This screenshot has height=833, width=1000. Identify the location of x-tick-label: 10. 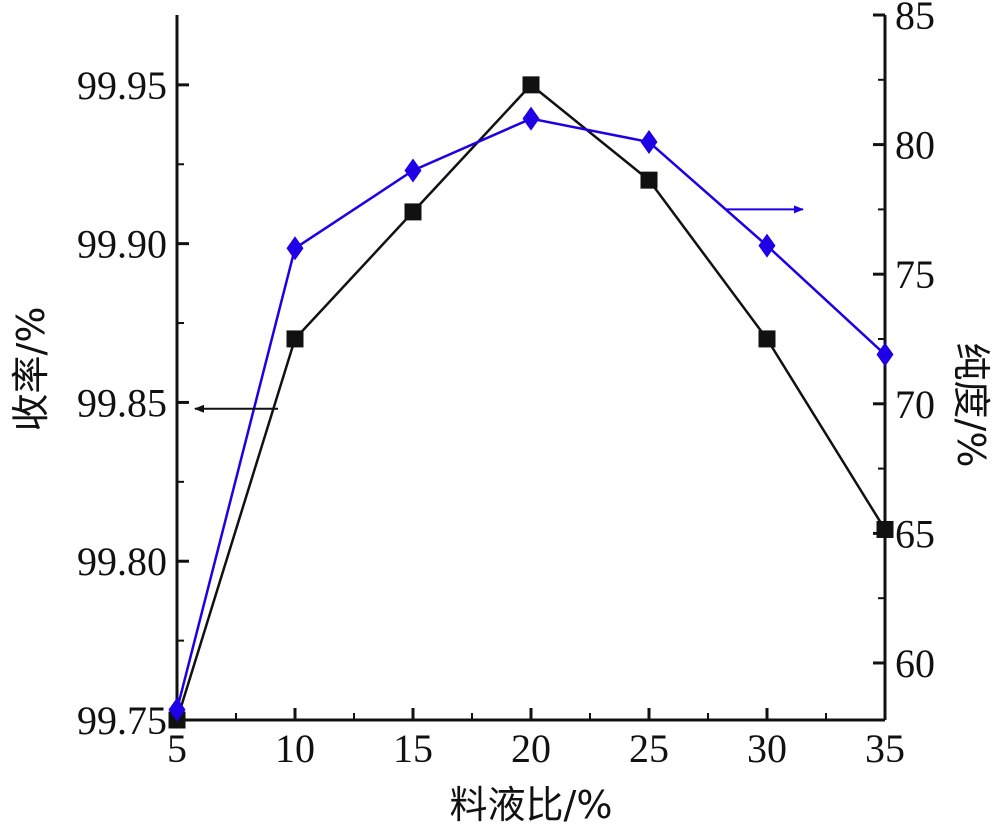
(295, 748).